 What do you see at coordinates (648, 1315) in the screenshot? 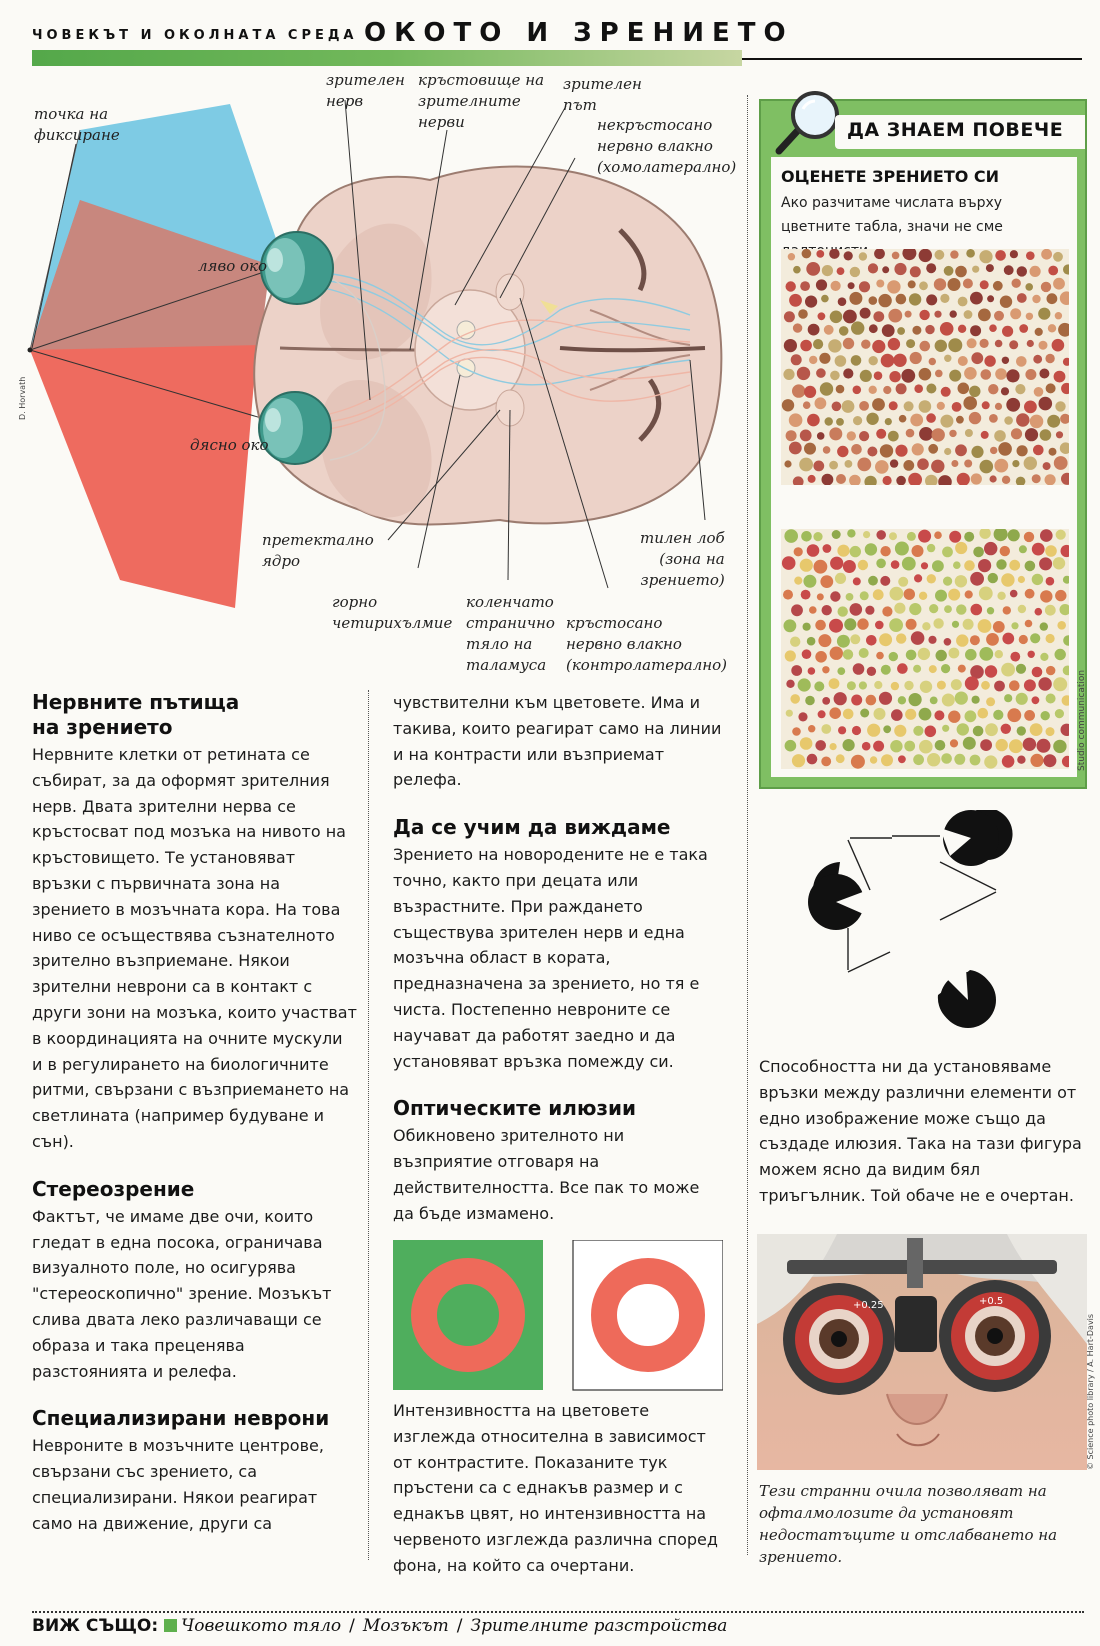
I see `ring-on-white` at bounding box center [648, 1315].